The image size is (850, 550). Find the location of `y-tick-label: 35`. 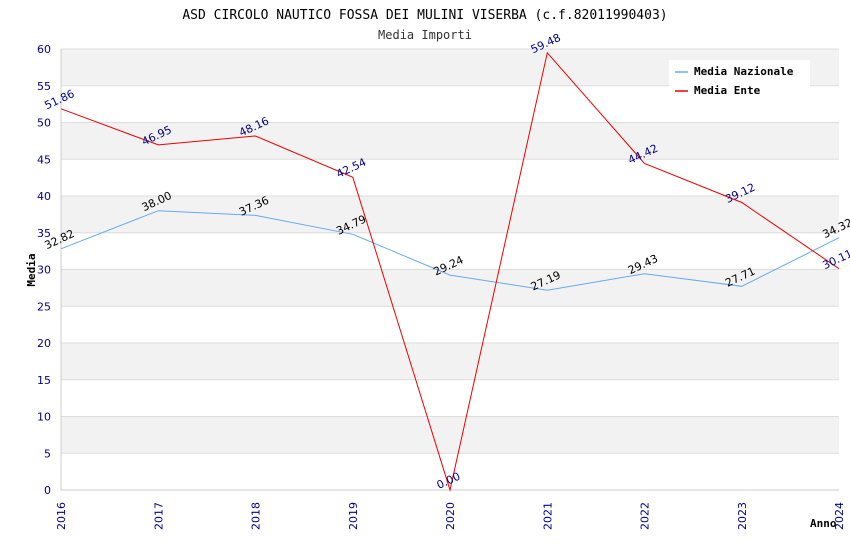

y-tick-label: 35 is located at coordinates (44, 233).